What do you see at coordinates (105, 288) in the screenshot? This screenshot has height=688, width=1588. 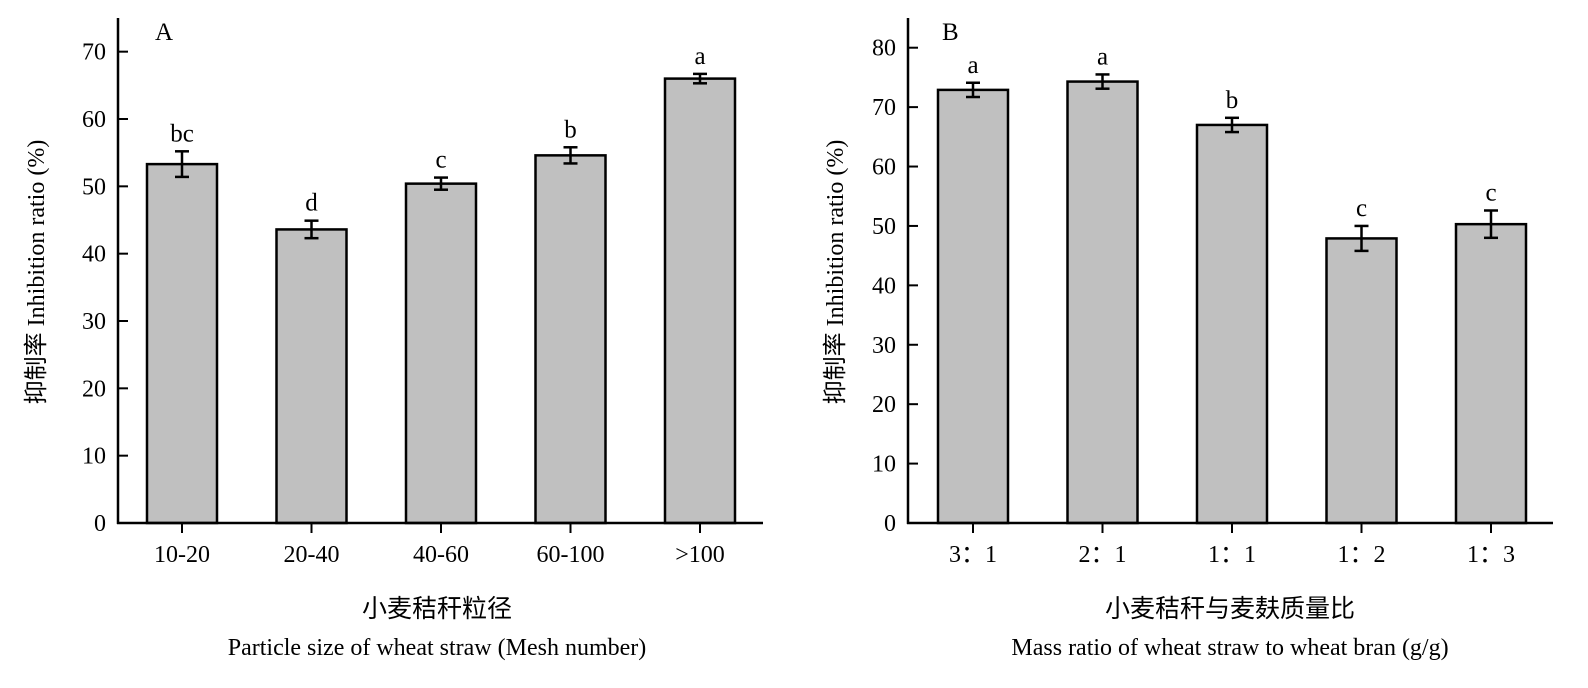 I see `panel-a-y-ticks: 0 10 20 30 40 50 60 70` at bounding box center [105, 288].